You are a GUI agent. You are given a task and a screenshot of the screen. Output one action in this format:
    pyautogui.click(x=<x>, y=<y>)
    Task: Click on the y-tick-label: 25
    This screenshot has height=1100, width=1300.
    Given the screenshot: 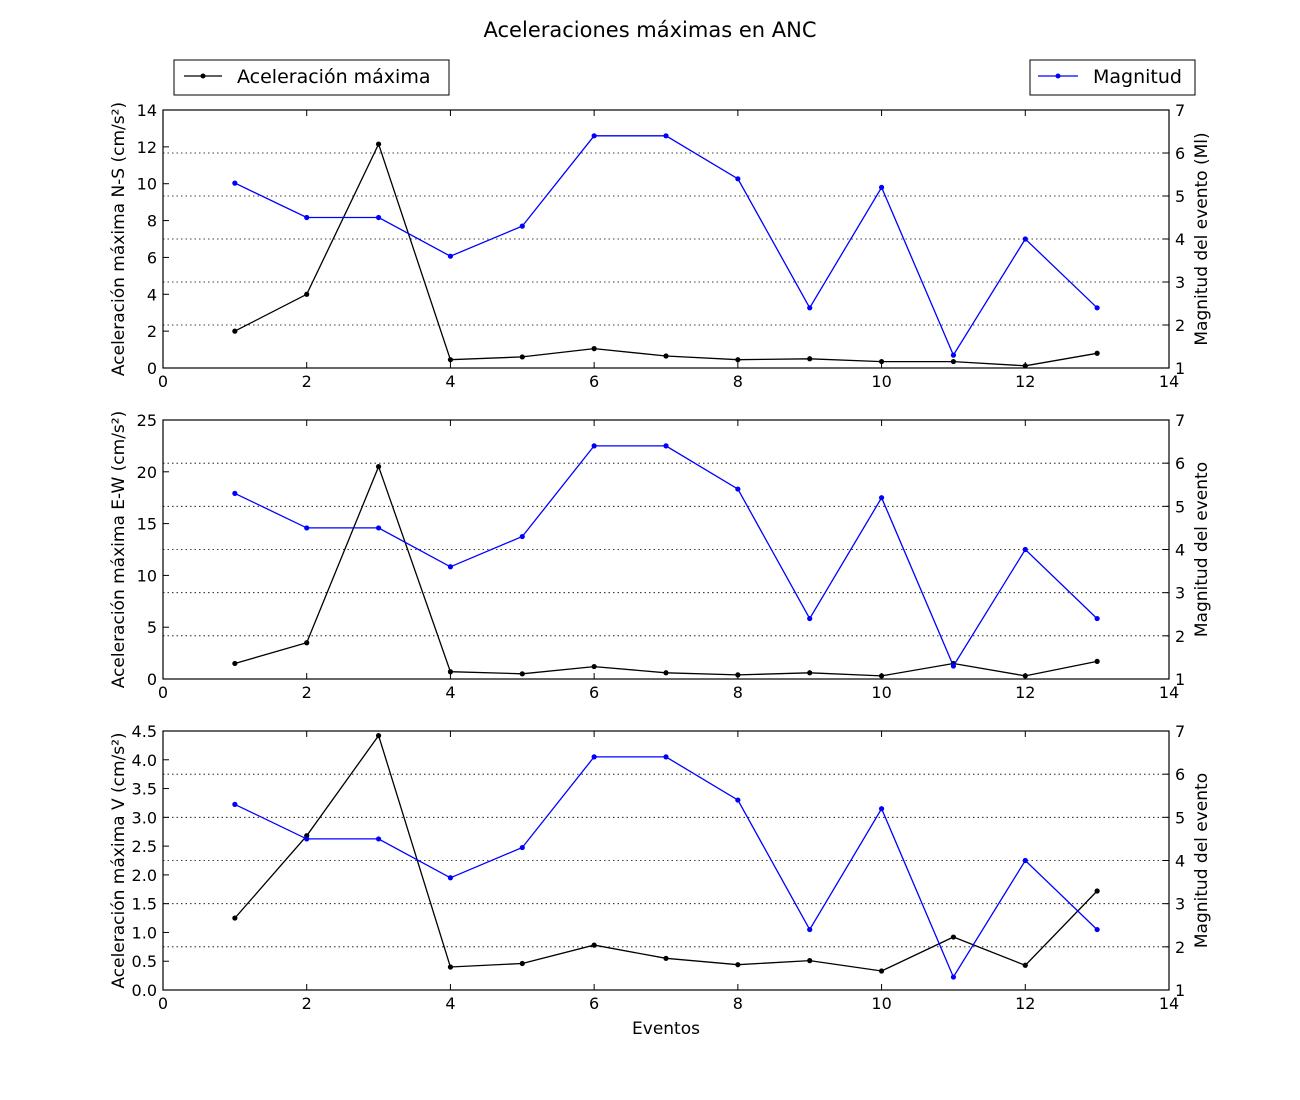 What is the action you would take?
    pyautogui.click(x=147, y=420)
    